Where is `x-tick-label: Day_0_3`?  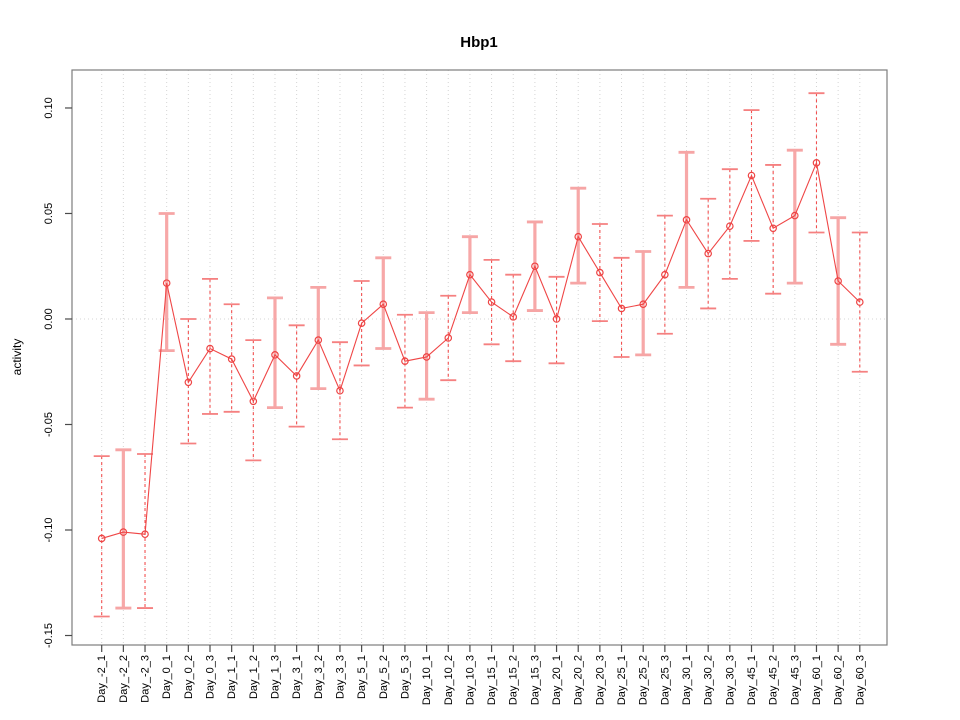
x-tick-label: Day_0_3 is located at coordinates (211, 677).